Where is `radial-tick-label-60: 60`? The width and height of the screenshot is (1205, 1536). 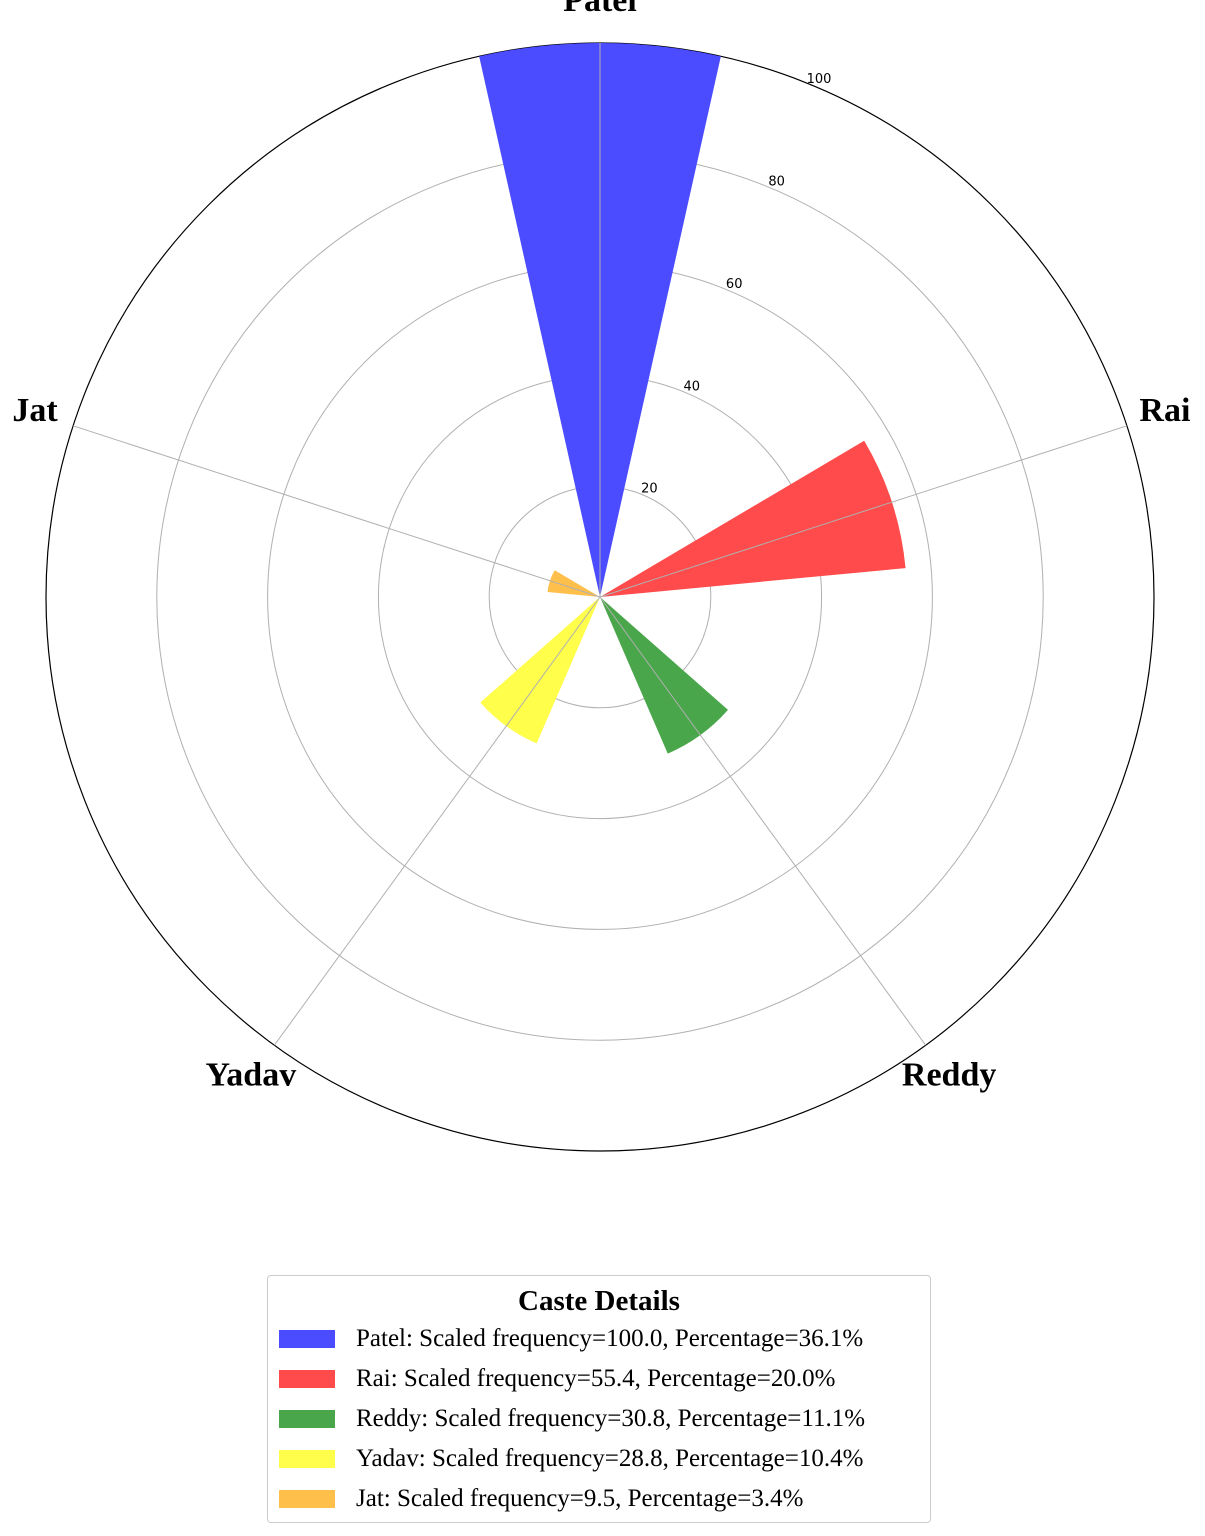
radial-tick-label-60: 60 is located at coordinates (734, 284).